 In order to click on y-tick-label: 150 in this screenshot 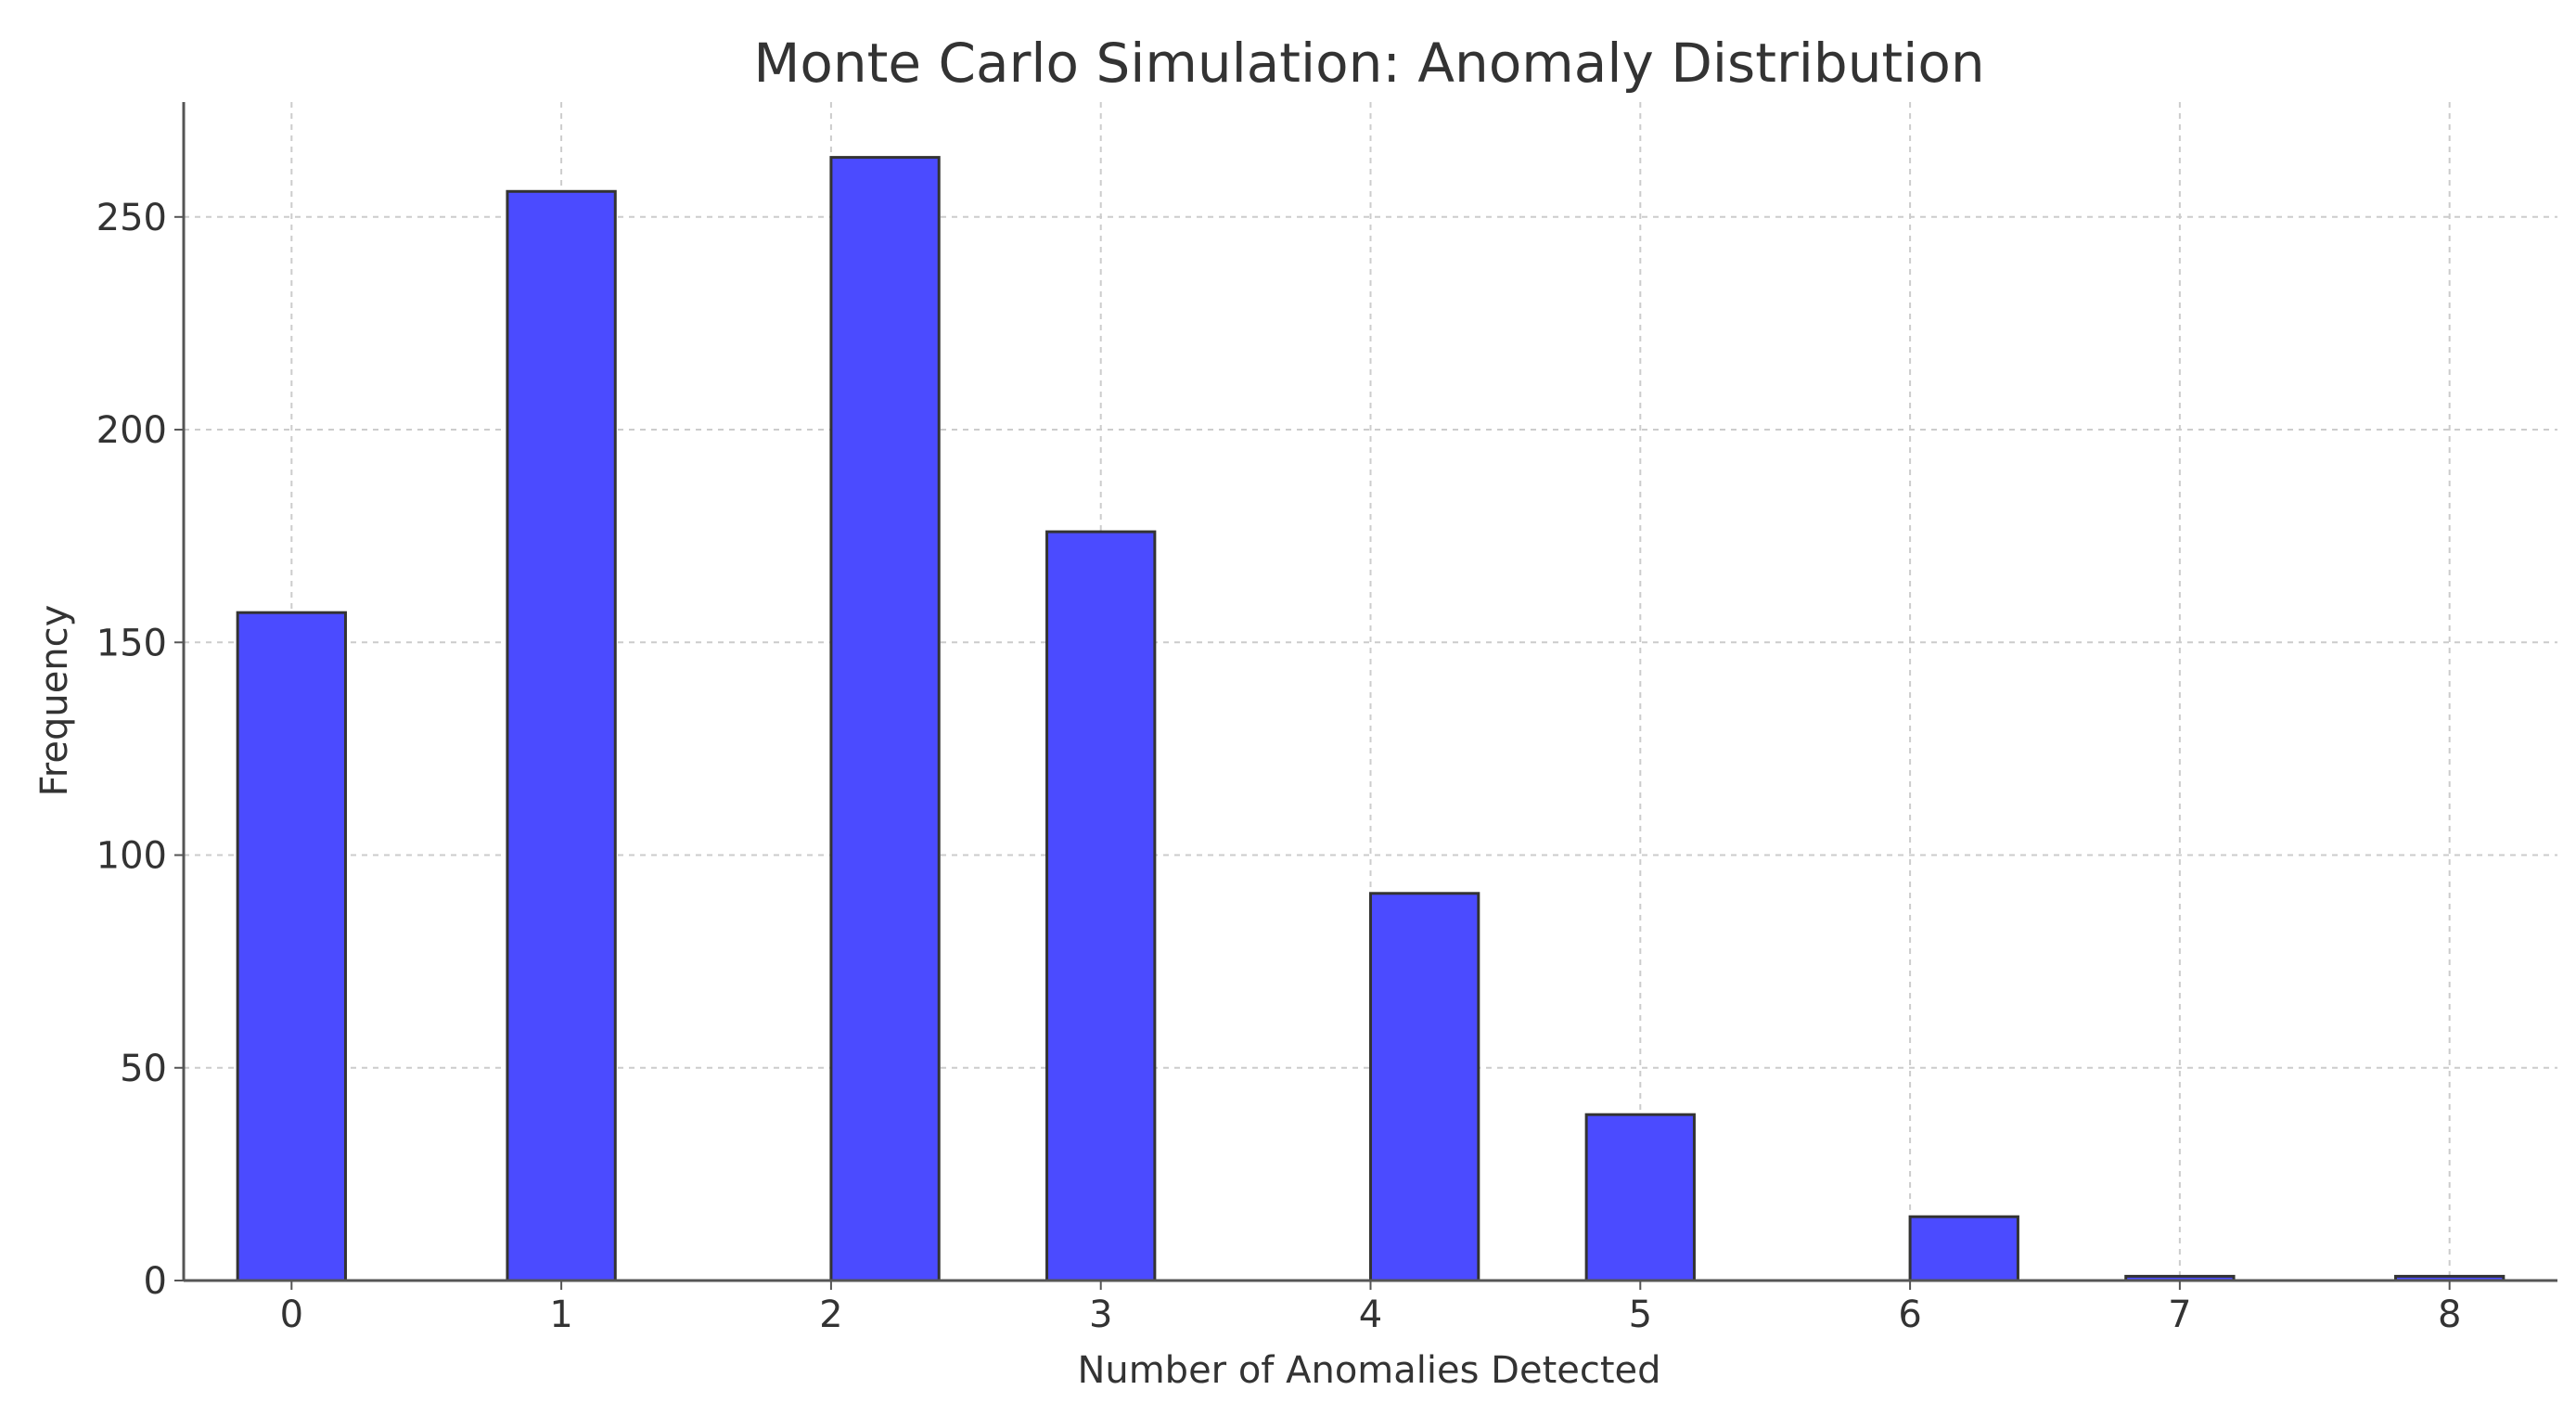, I will do `click(131, 643)`.